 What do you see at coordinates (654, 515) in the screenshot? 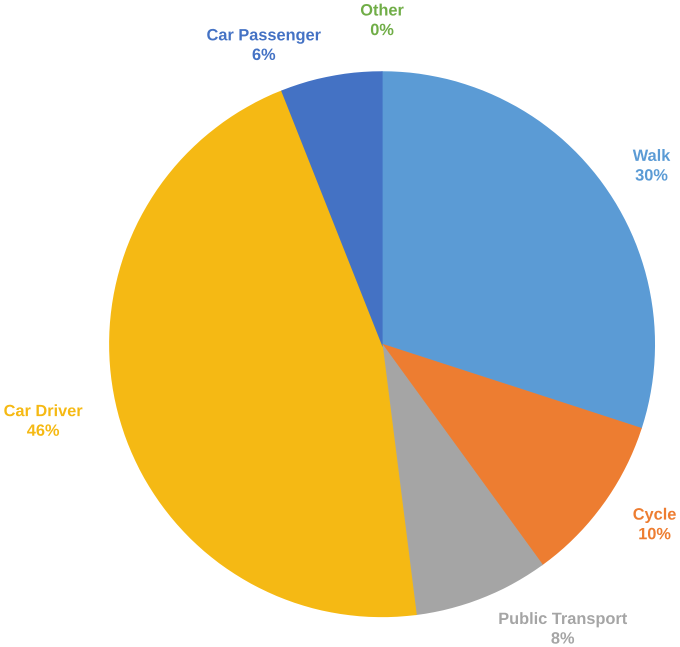
I see `slice-label: Cycle` at bounding box center [654, 515].